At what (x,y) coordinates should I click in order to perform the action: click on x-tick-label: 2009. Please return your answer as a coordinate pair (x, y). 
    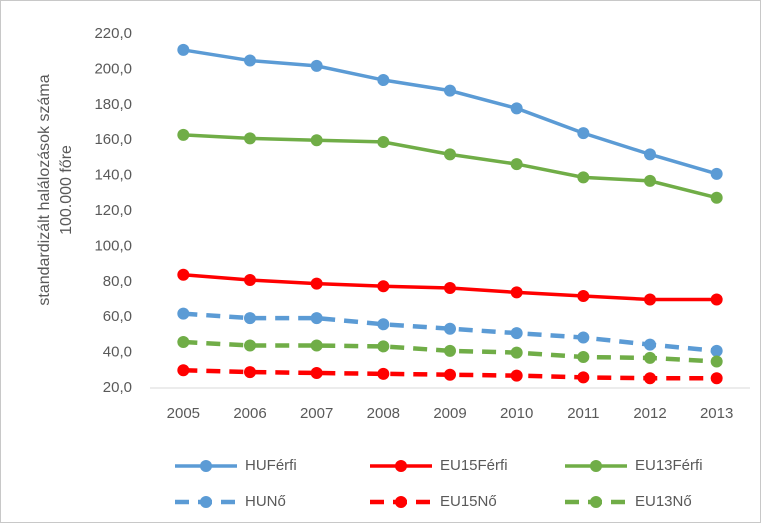
    Looking at the image, I should click on (449, 413).